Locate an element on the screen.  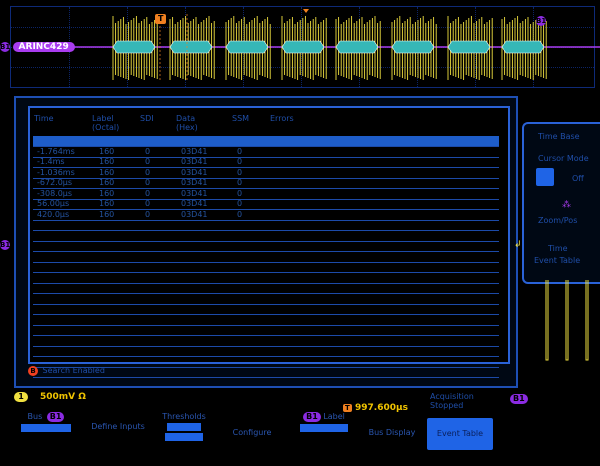
channel-marker: B1 is located at coordinates (5, 245).